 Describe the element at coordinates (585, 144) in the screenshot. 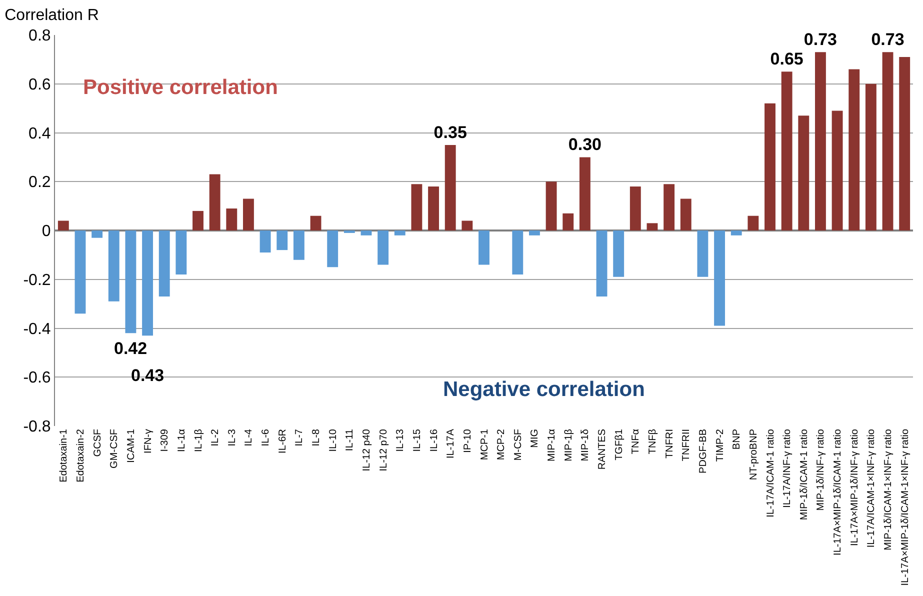

I see `data-label: 0.30` at that location.